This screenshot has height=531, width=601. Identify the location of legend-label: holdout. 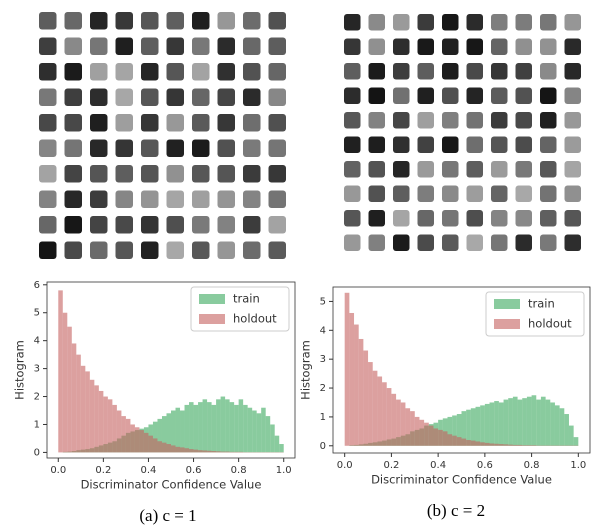
(550, 324).